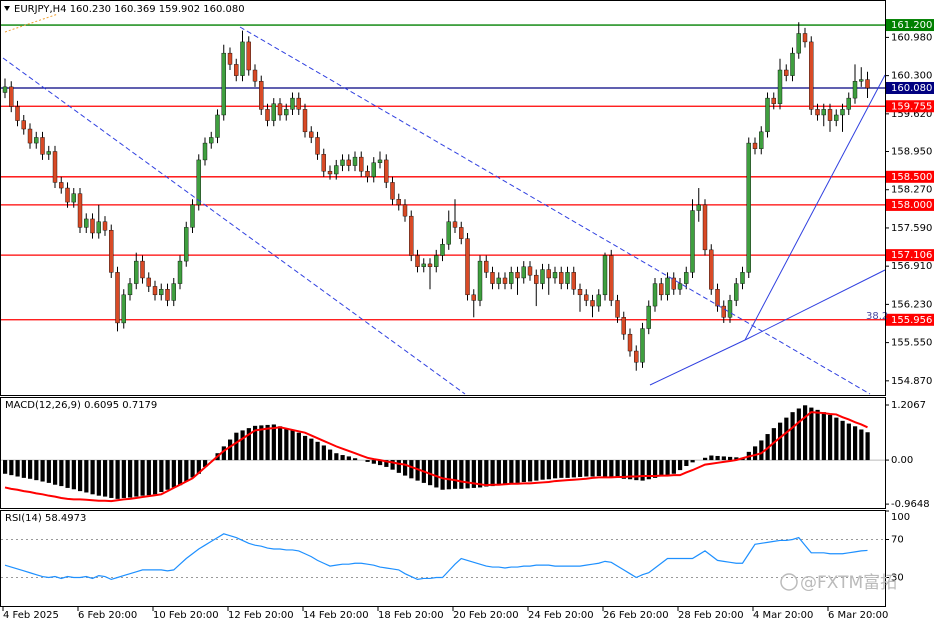 Image resolution: width=936 pixels, height=624 pixels. What do you see at coordinates (911, 343) in the screenshot?
I see `y-tick-label: 155.550` at bounding box center [911, 343].